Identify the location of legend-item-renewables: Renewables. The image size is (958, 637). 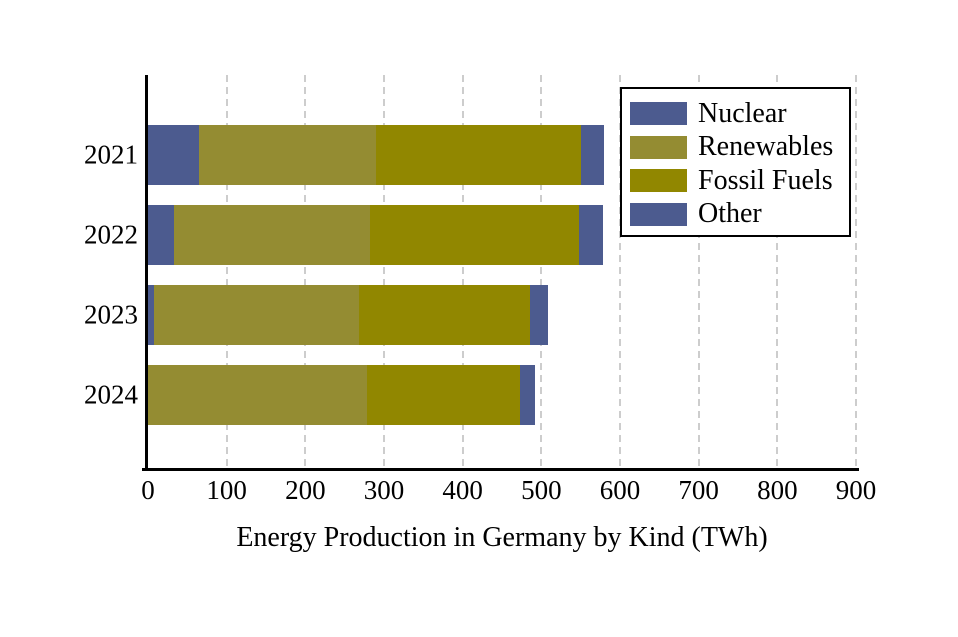
(739, 148).